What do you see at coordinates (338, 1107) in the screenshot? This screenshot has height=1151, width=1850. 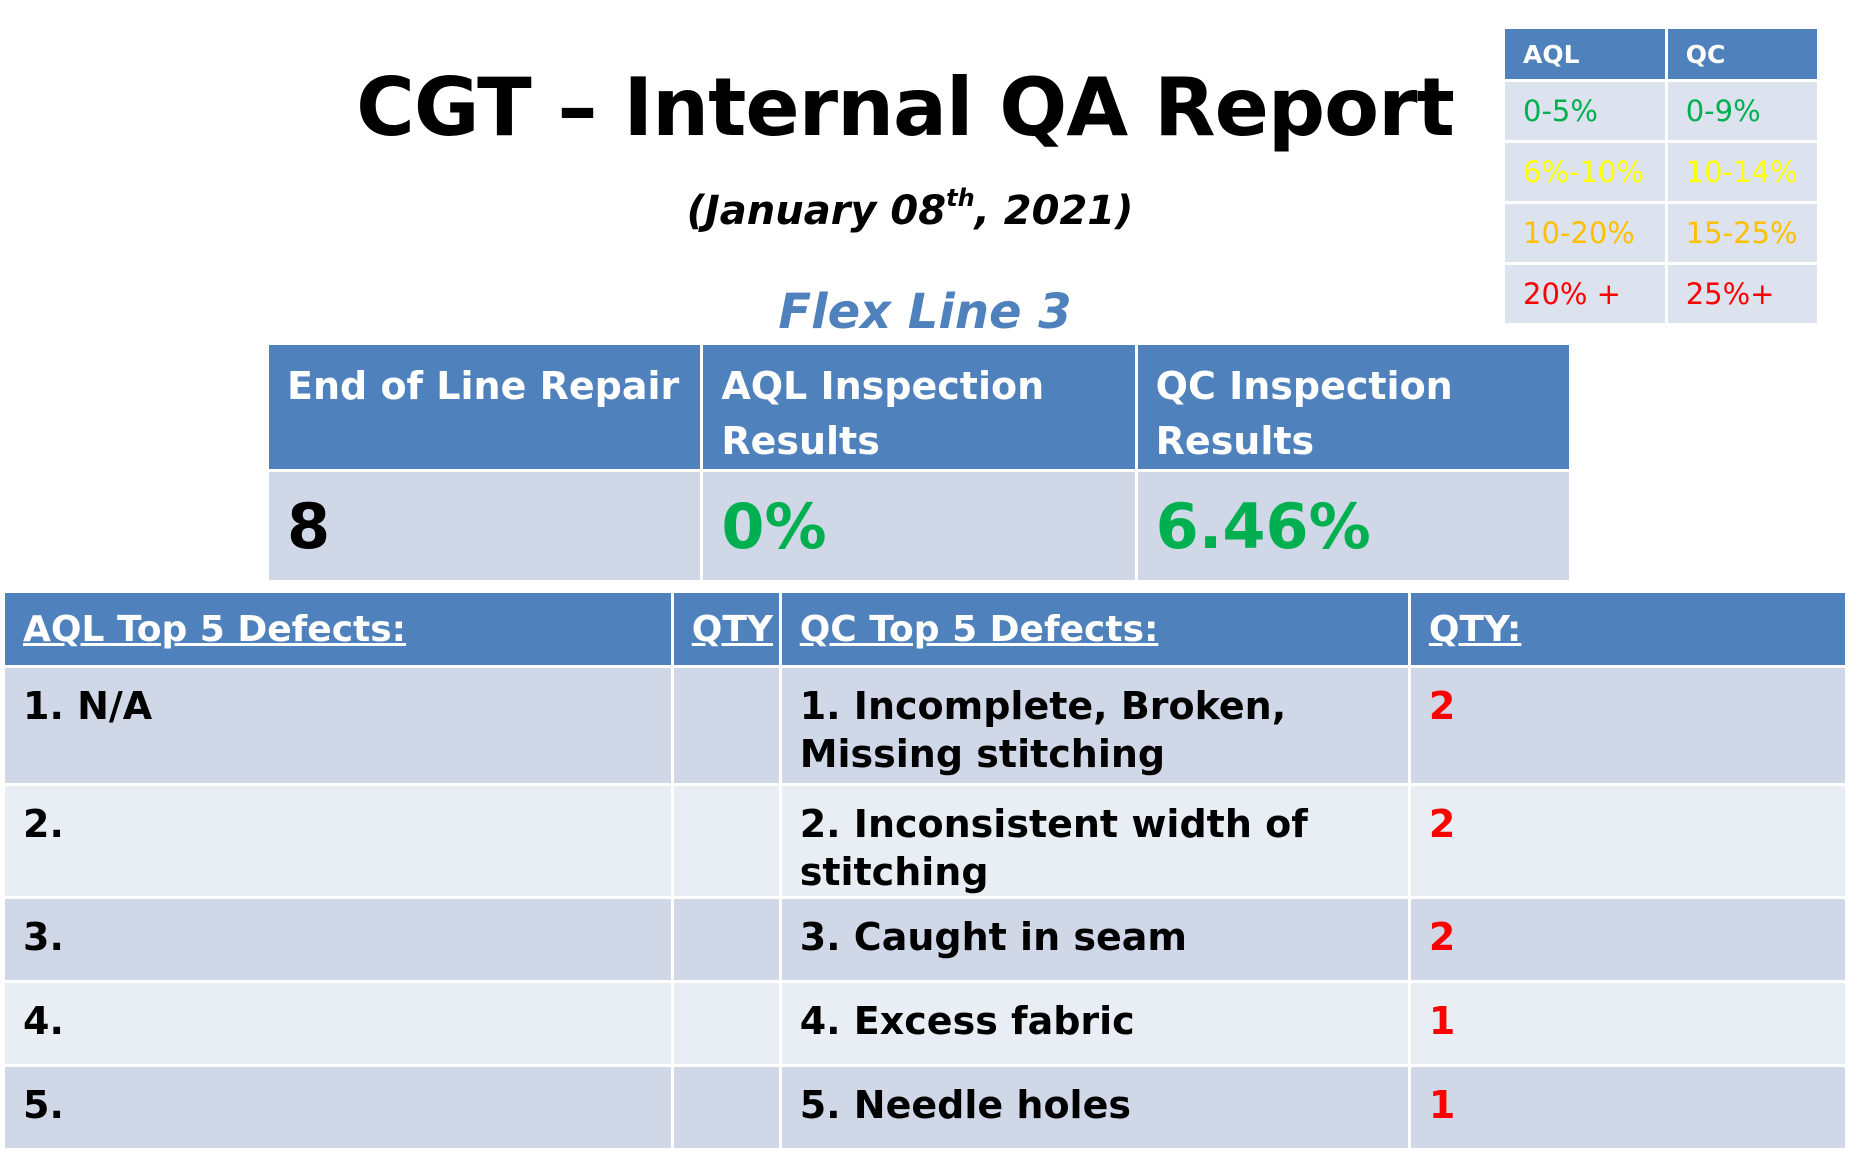 I see `aql-defect: 5.` at bounding box center [338, 1107].